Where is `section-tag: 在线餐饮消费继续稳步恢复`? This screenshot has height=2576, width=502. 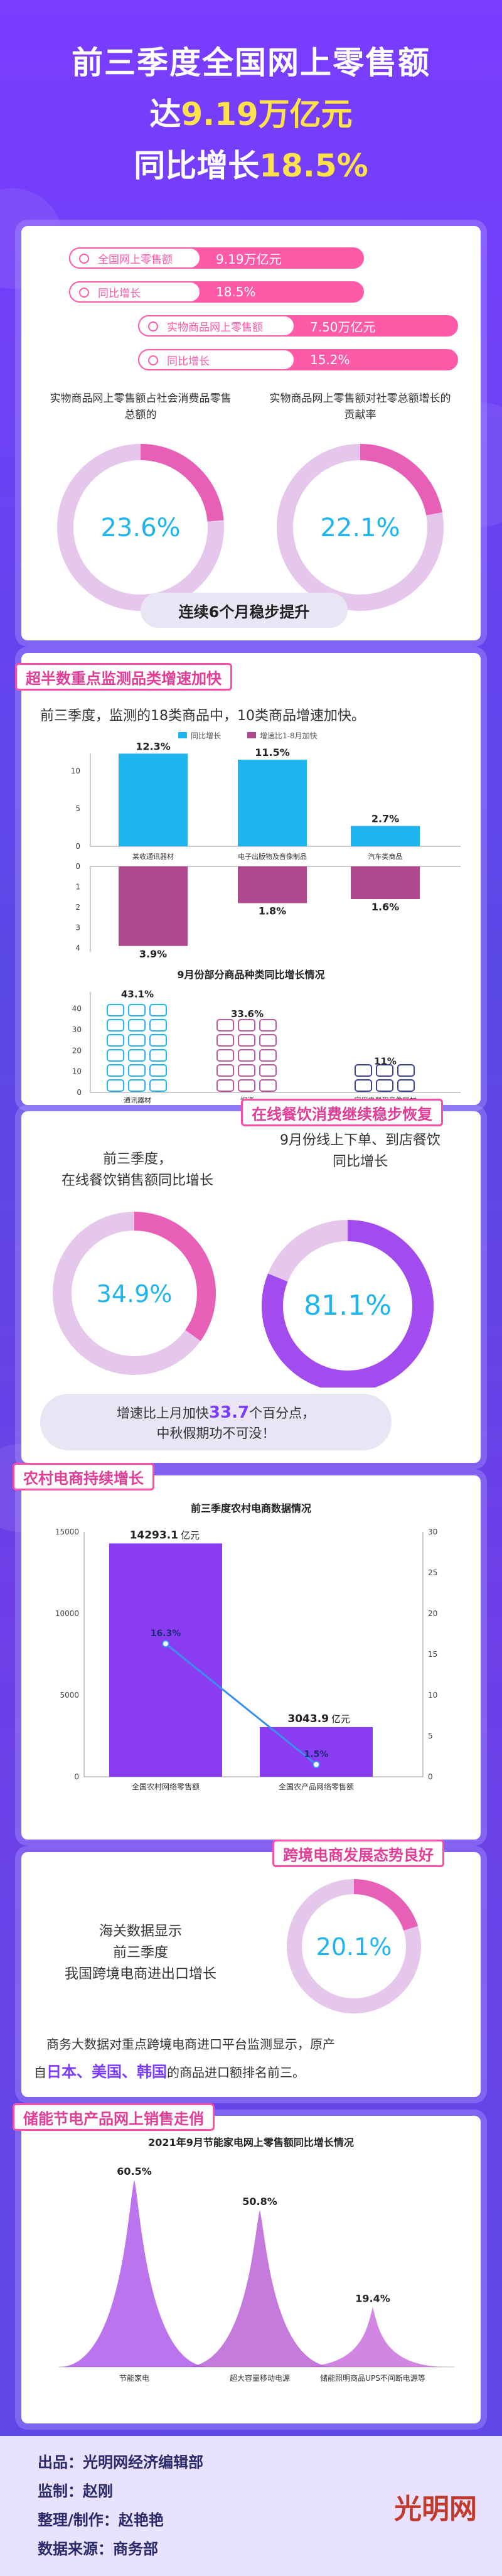
section-tag: 在线餐饮消费继续稳步恢复 is located at coordinates (342, 1112).